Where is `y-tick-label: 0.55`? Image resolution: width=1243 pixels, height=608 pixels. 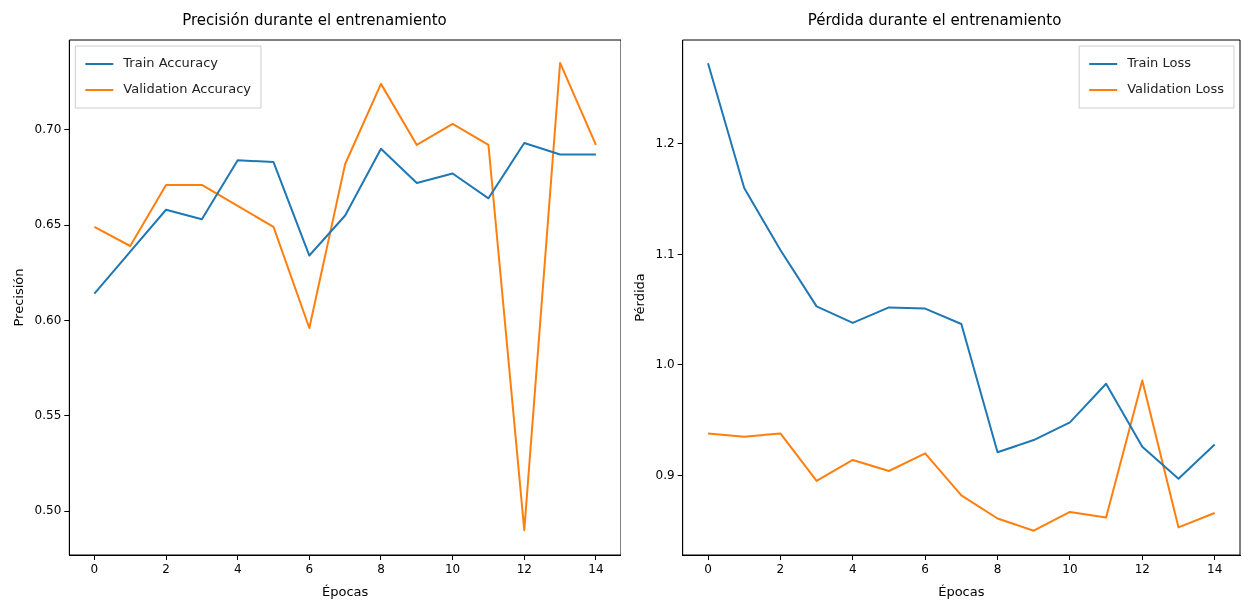 y-tick-label: 0.55 is located at coordinates (48, 414).